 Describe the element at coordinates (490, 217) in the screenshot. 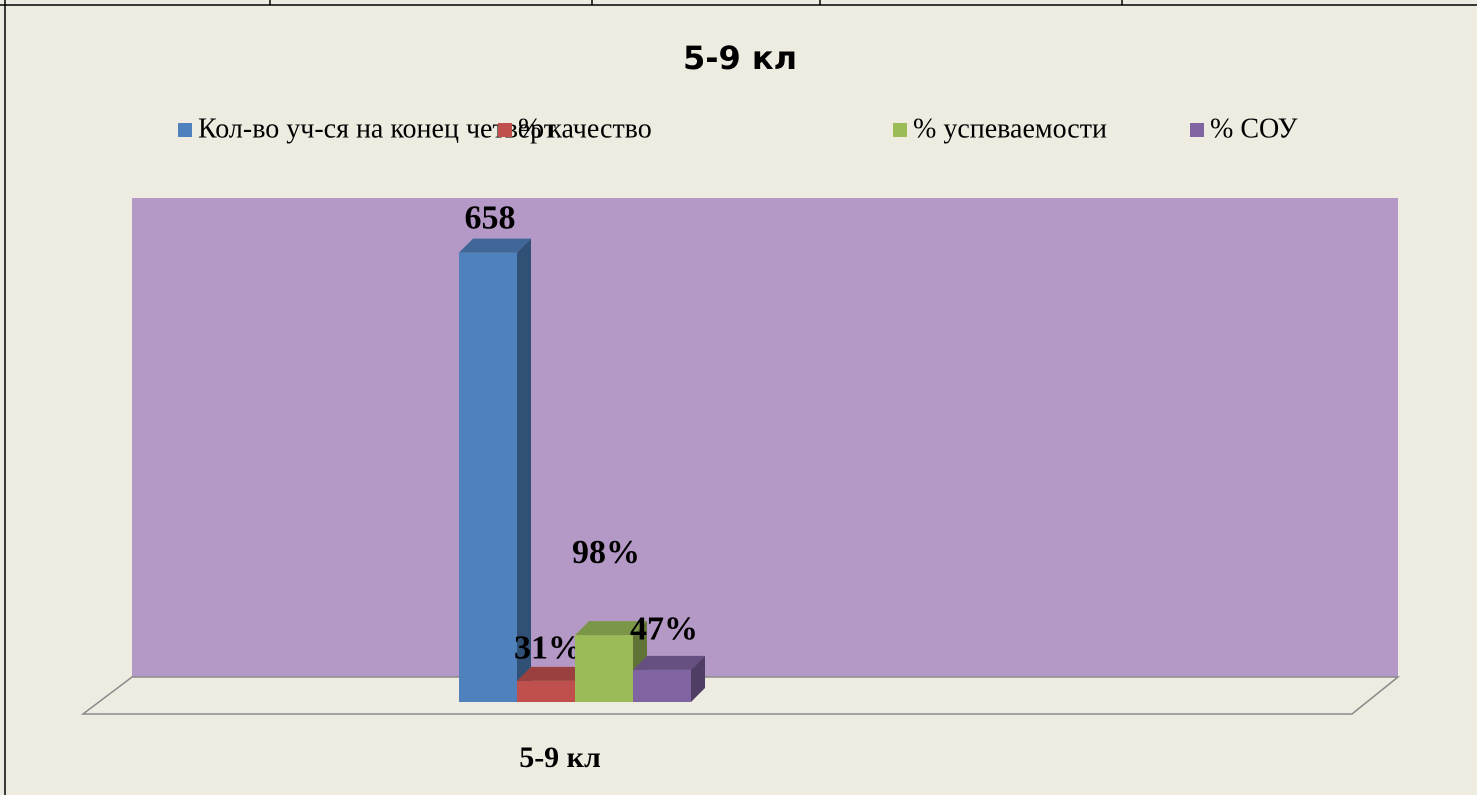

I see `data-label: 658` at that location.